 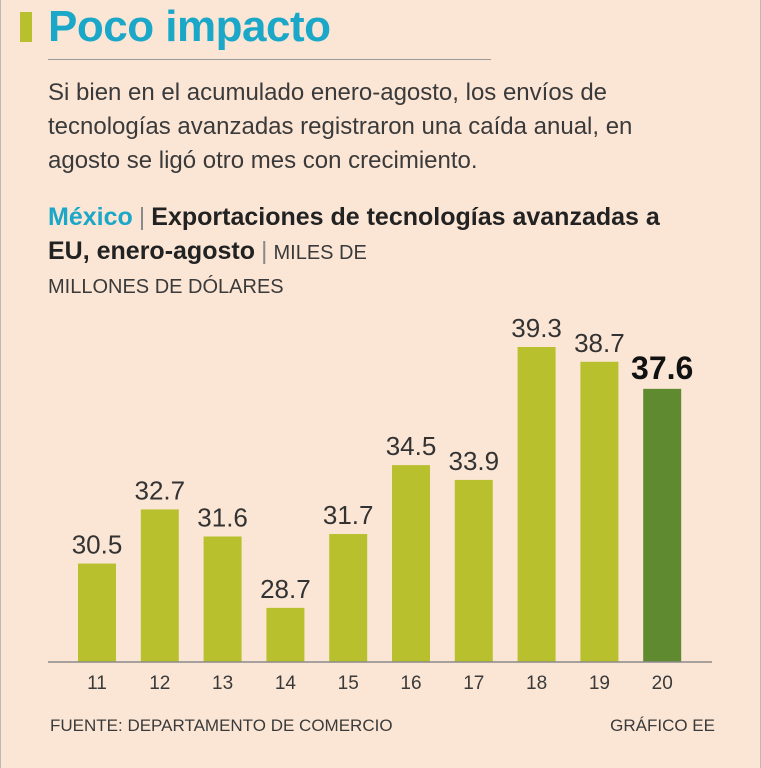 What do you see at coordinates (320, 253) in the screenshot?
I see `subtitle-units-1: MILES DE` at bounding box center [320, 253].